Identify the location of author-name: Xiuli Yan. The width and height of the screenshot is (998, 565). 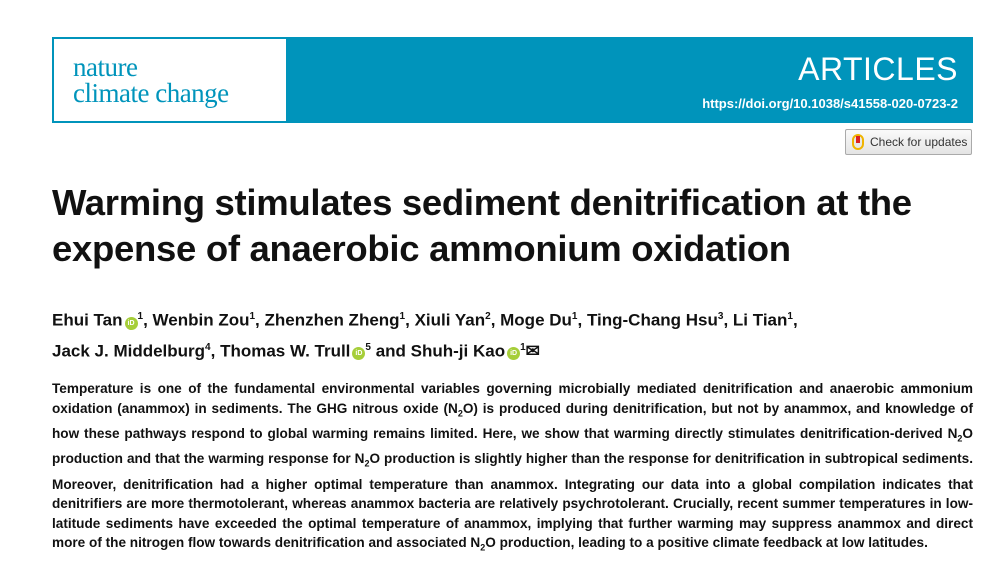
(450, 320).